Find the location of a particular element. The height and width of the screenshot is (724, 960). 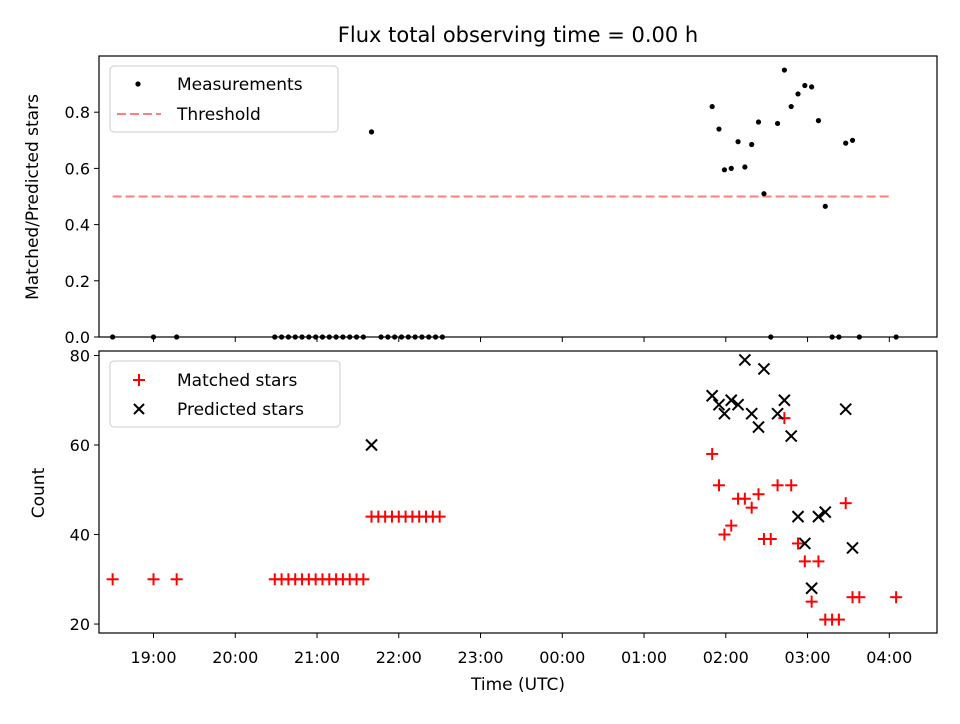

legend-matched-marker is located at coordinates (139, 380).